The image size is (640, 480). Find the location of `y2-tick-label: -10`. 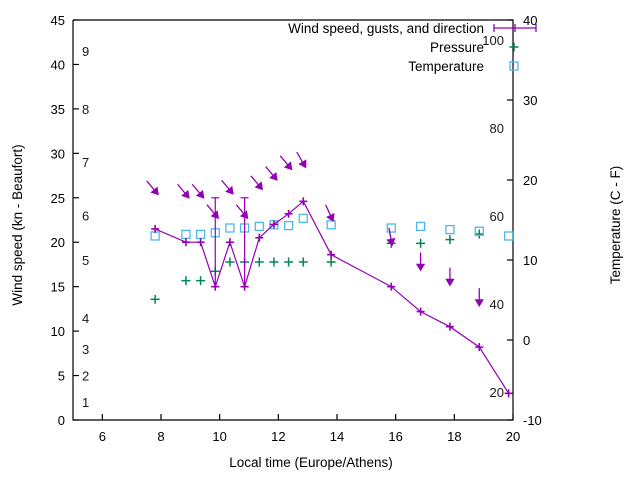

y2-tick-label: -10 is located at coordinates (532, 420).